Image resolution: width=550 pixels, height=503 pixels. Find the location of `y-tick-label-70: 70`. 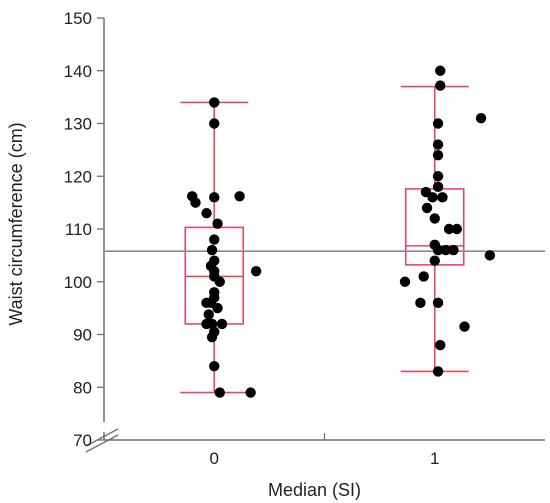

y-tick-label-70: 70 is located at coordinates (82, 440).